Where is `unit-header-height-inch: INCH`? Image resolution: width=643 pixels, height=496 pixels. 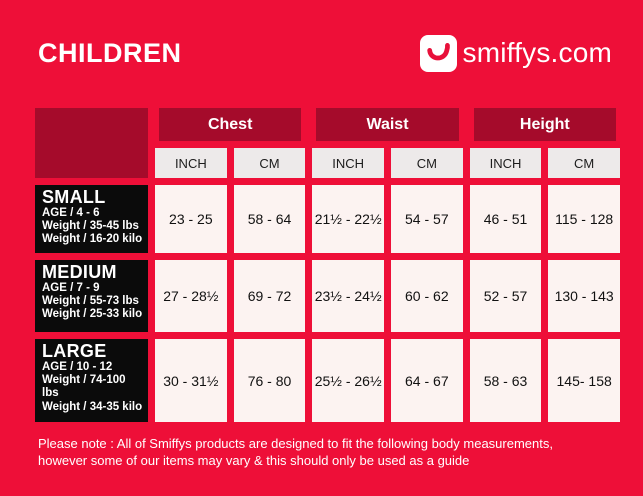
unit-header-height-inch: INCH is located at coordinates (505, 163).